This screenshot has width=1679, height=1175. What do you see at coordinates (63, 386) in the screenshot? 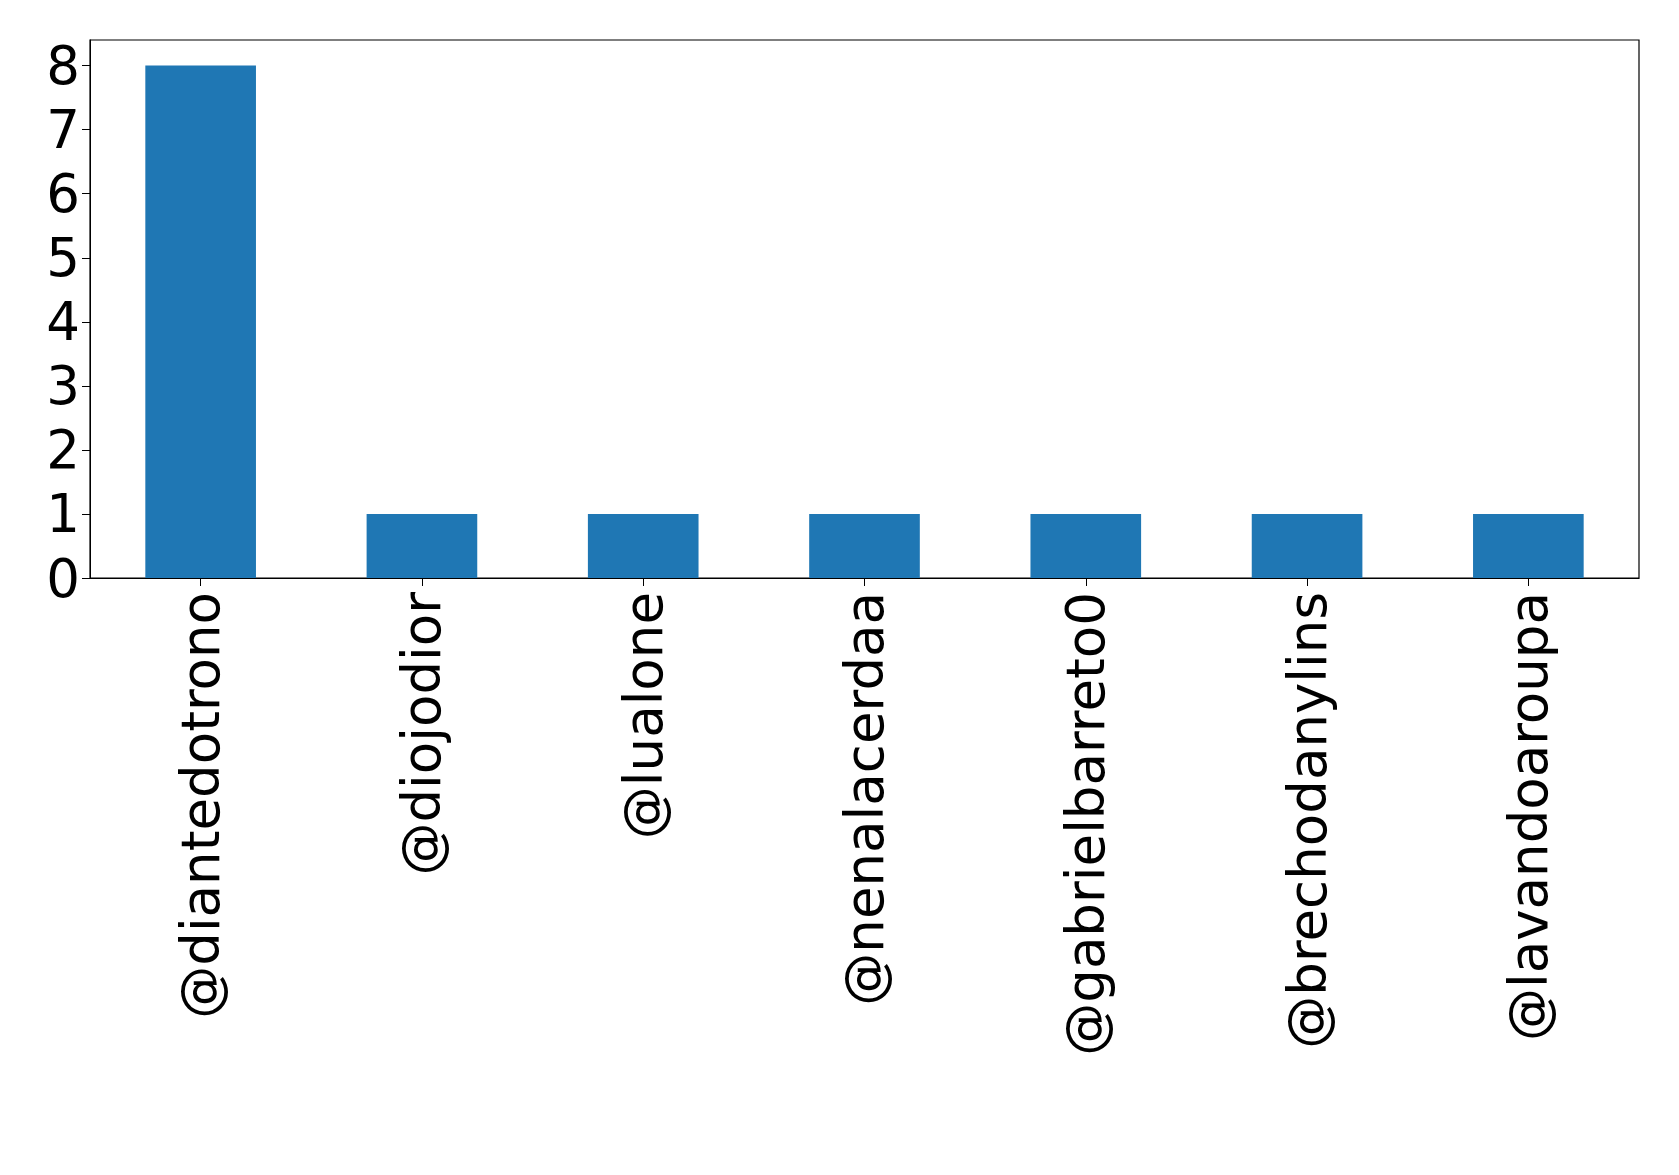
I see `y-tick-label: 3` at bounding box center [63, 386].